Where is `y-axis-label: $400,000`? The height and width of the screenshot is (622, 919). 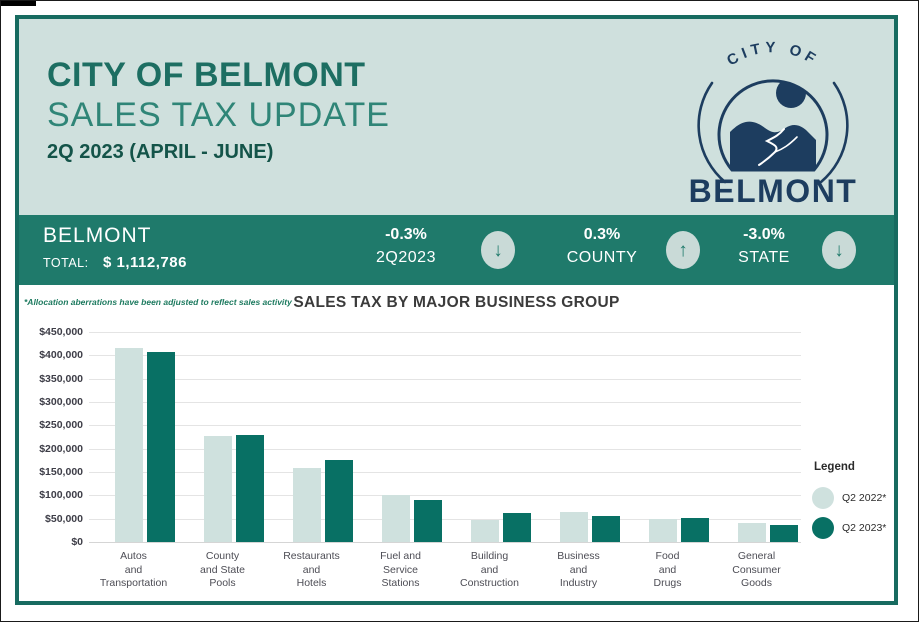 y-axis-label: $400,000 is located at coordinates (61, 355).